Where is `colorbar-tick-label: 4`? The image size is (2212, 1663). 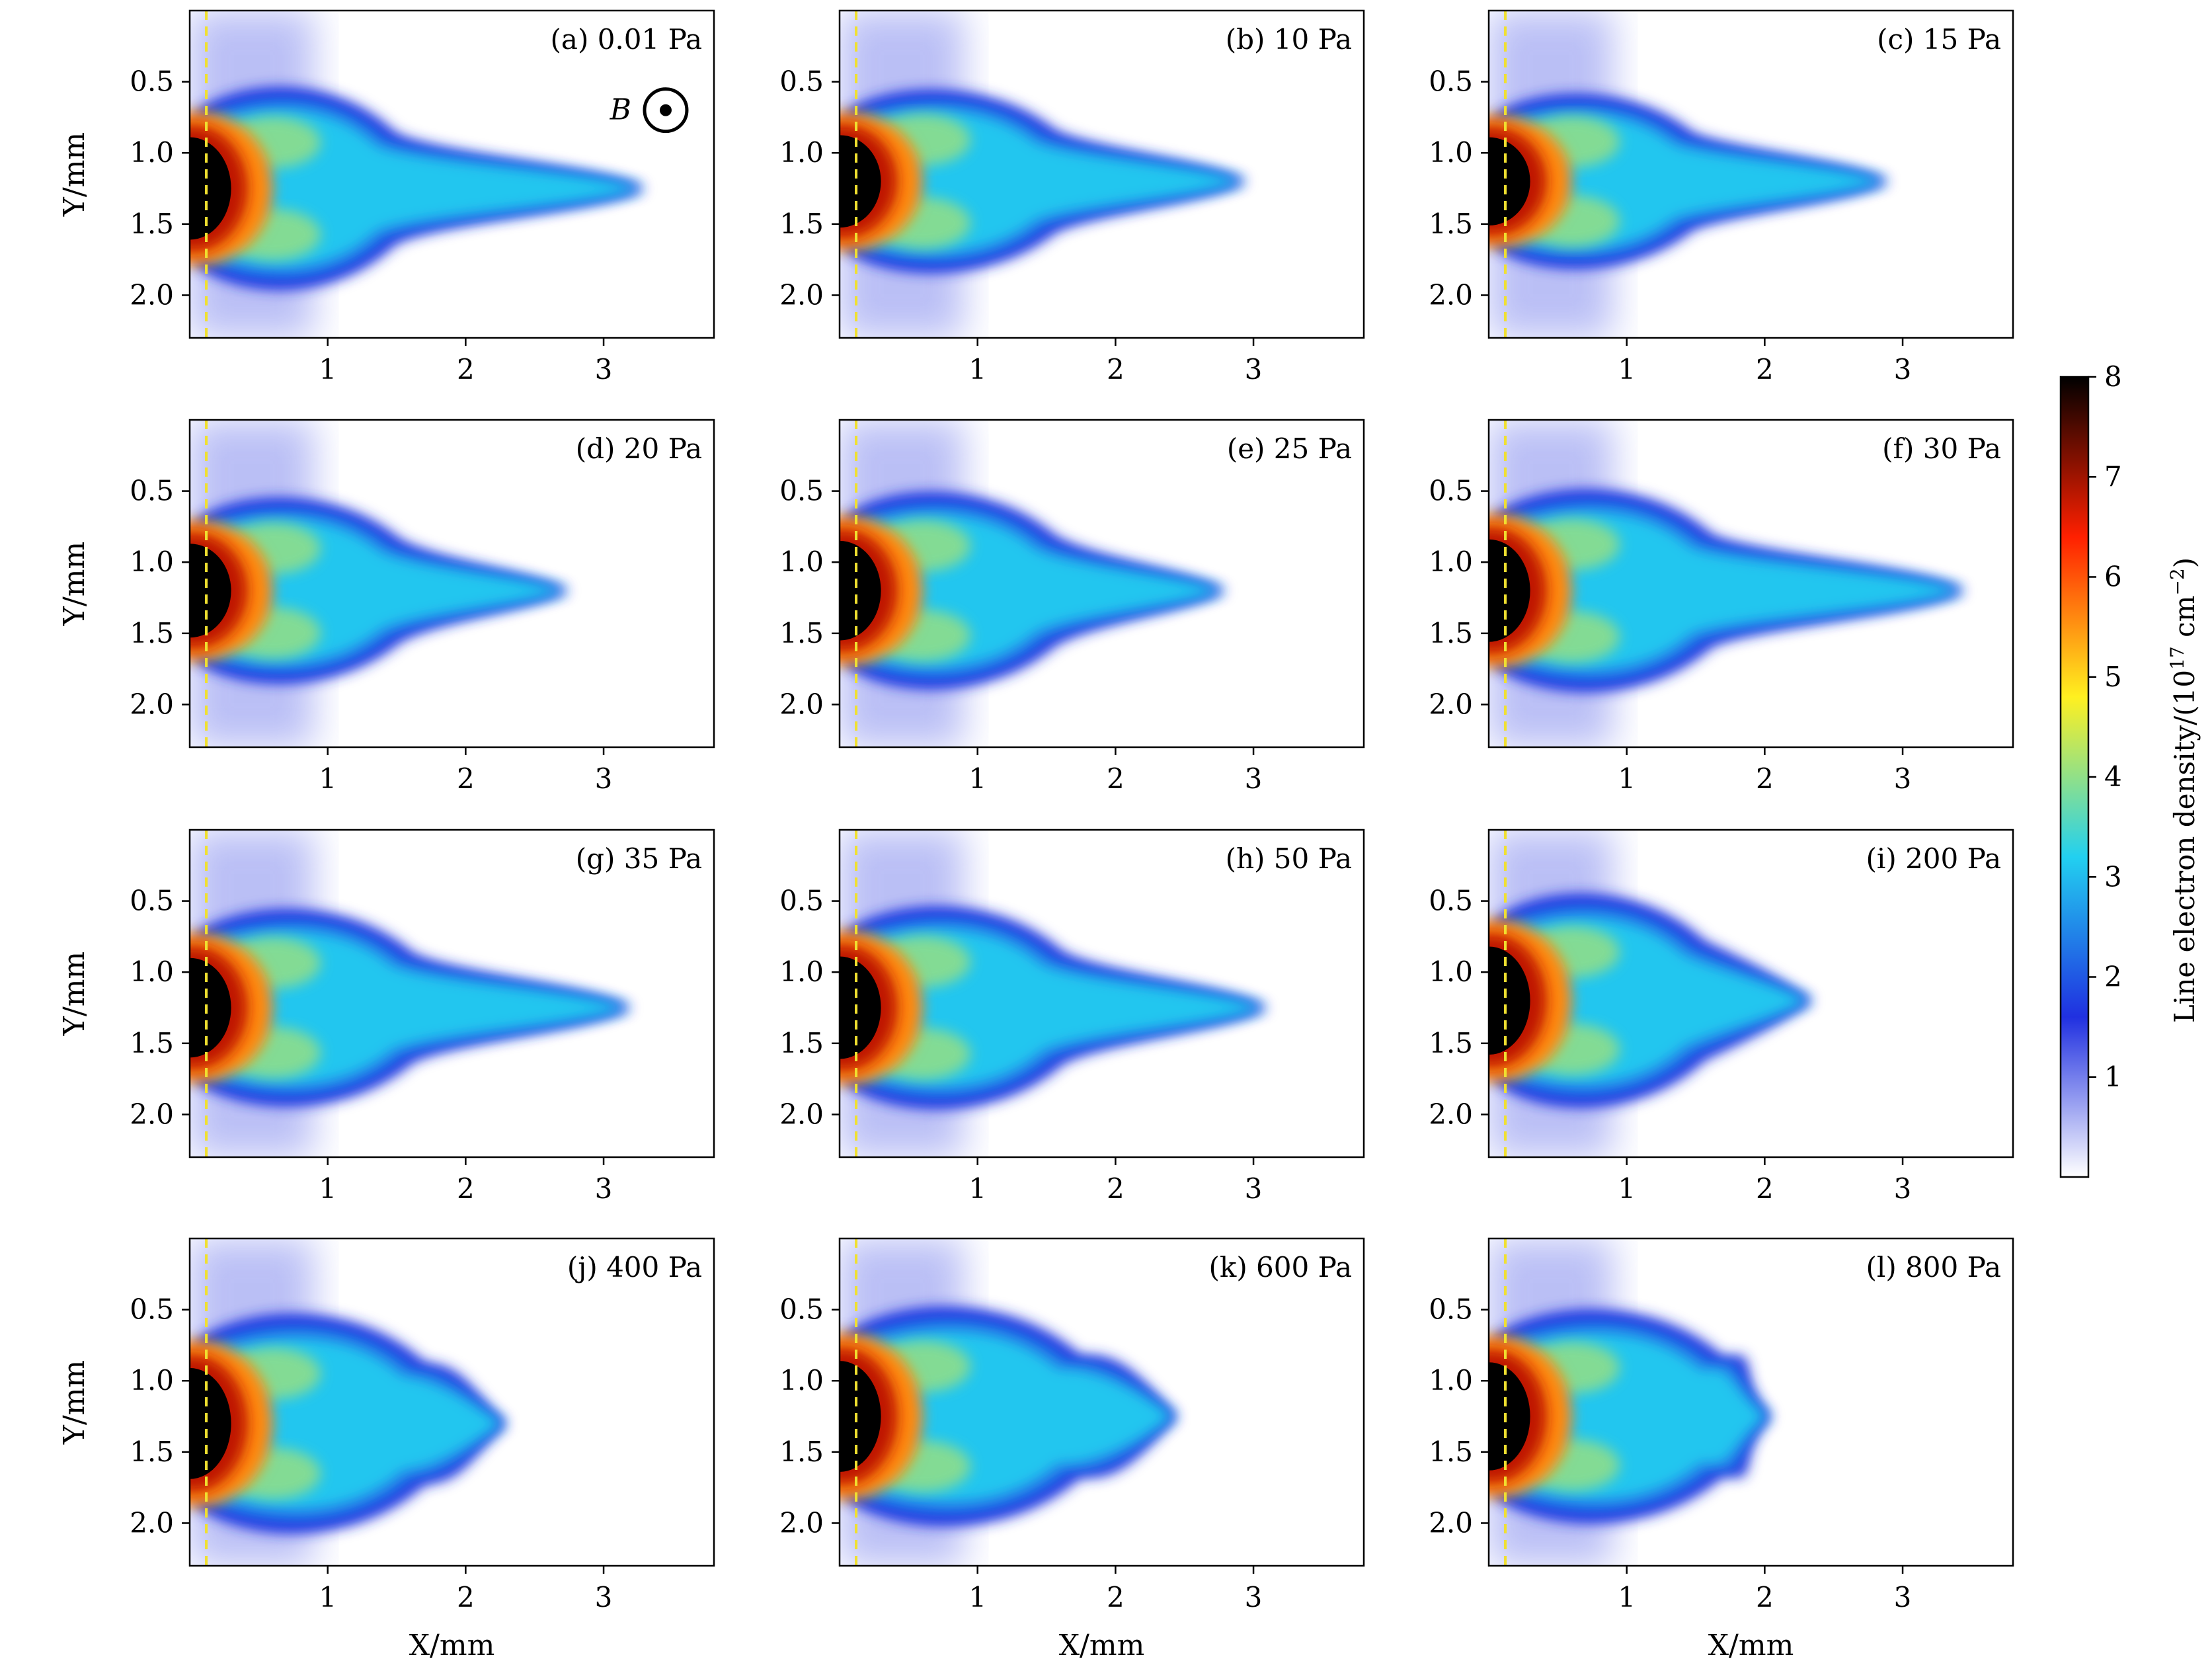 colorbar-tick-label: 4 is located at coordinates (2113, 777).